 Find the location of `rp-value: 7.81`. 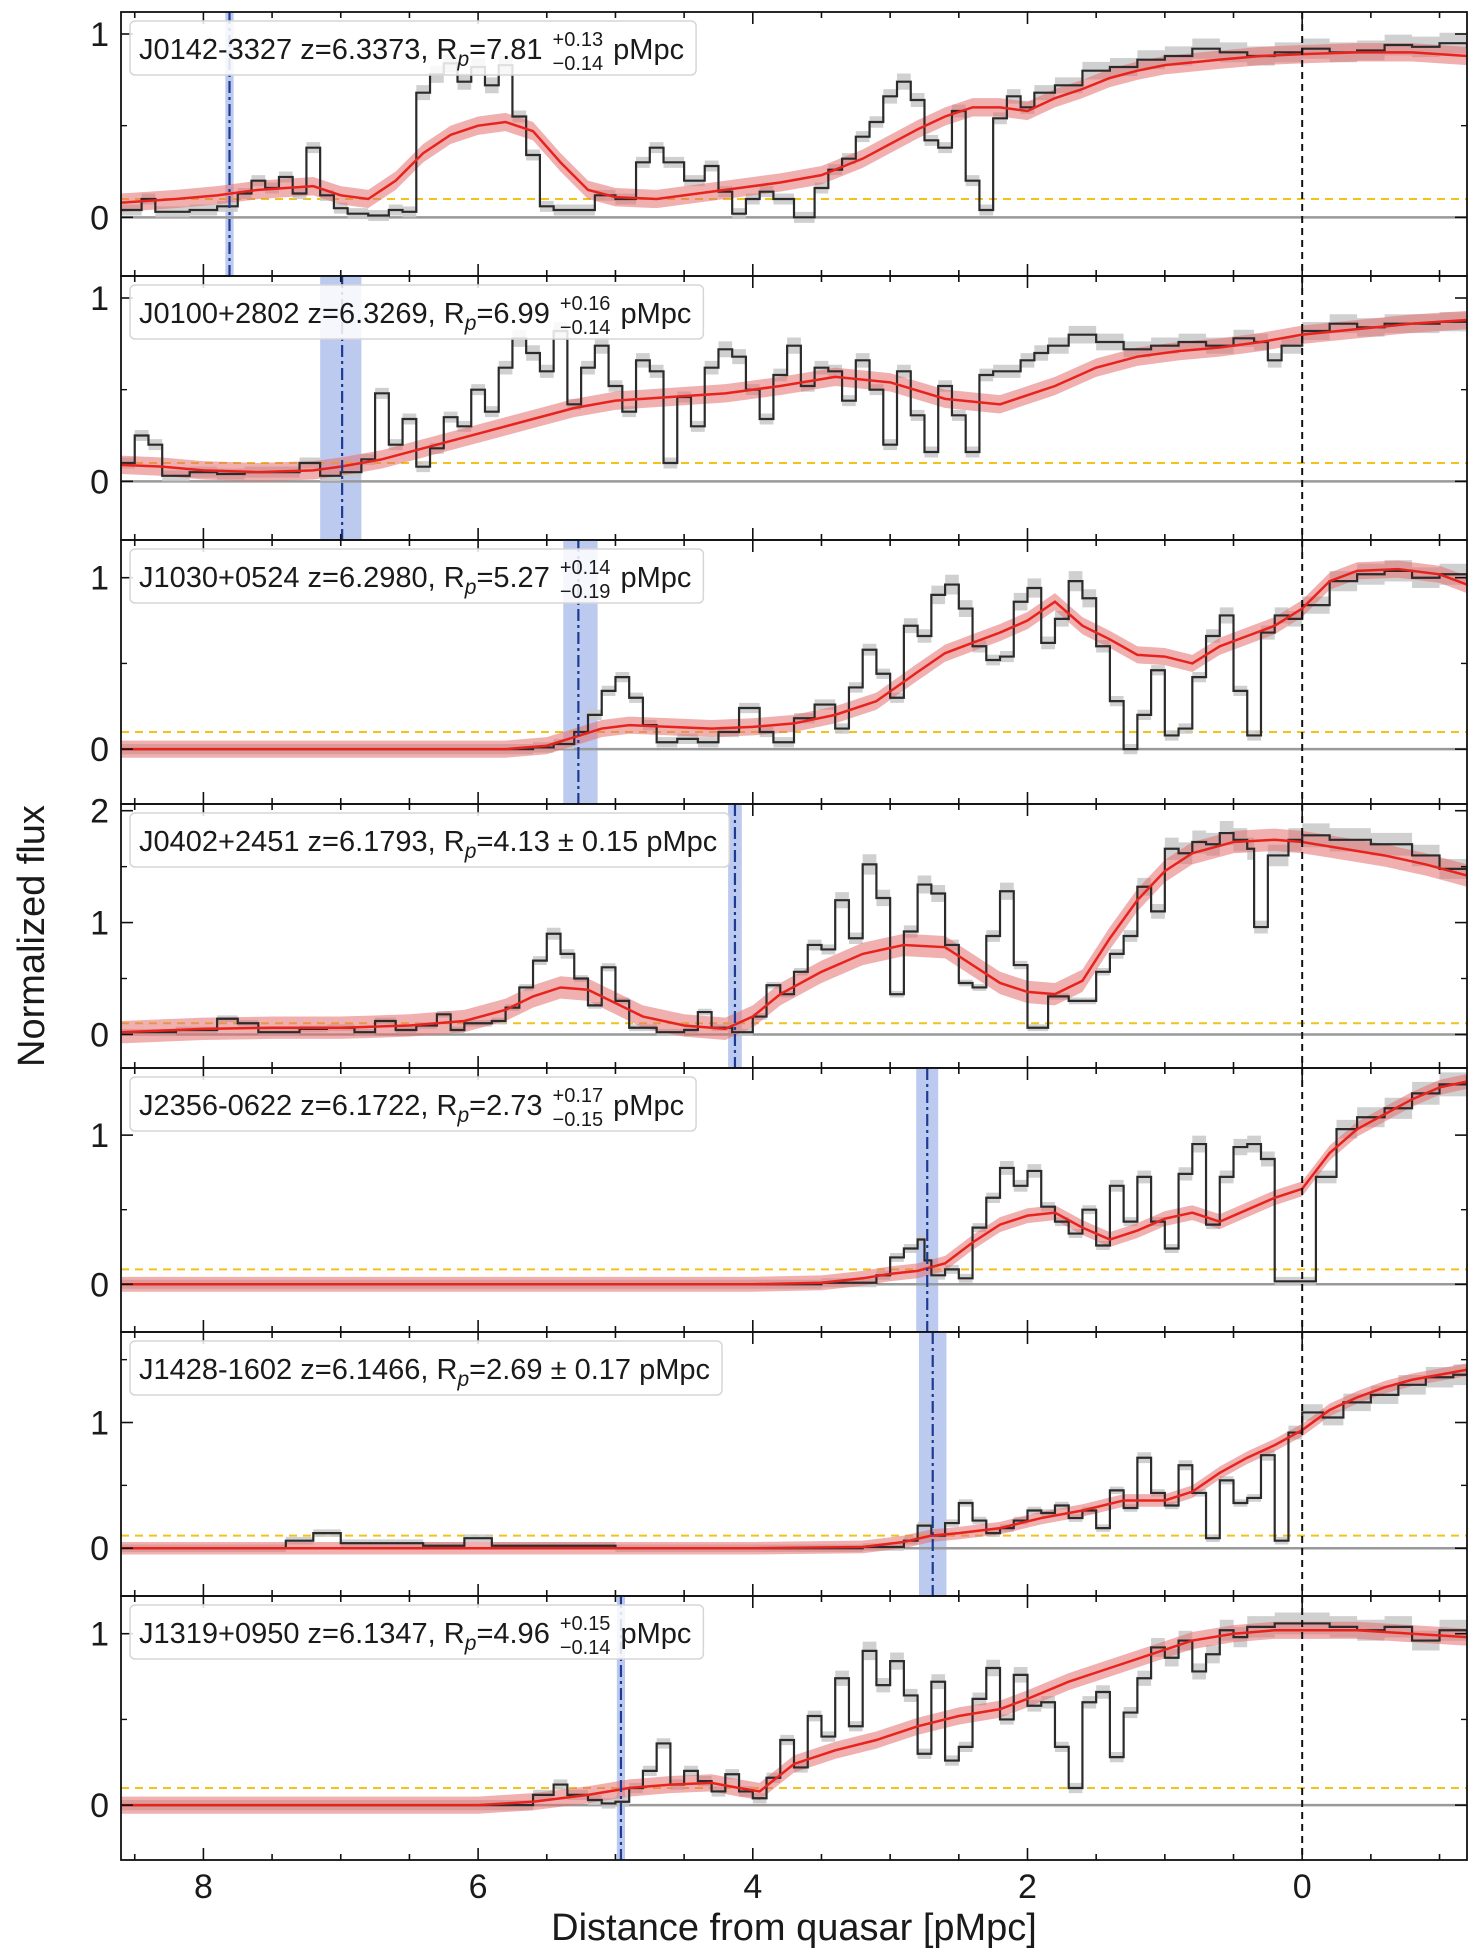

rp-value: 7.81 is located at coordinates (514, 50).